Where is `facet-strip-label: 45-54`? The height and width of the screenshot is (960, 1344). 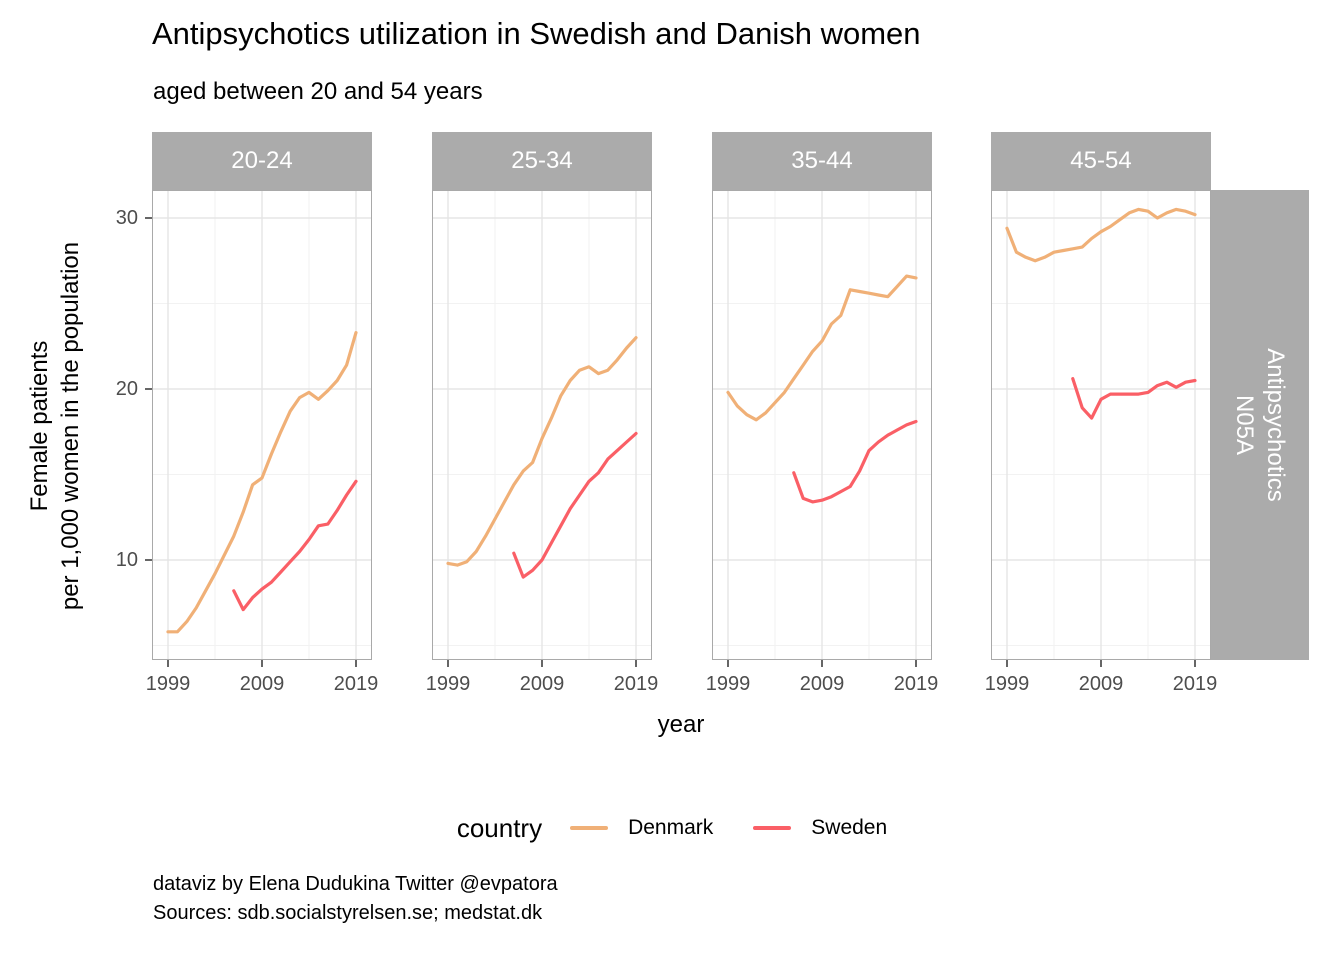 facet-strip-label: 45-54 is located at coordinates (1101, 160).